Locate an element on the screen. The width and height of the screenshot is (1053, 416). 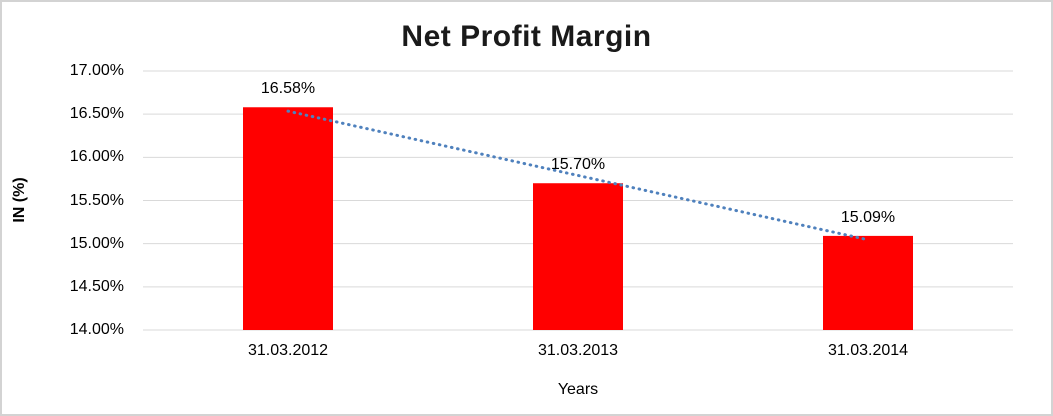
y-tick-label: 17.00% is located at coordinates (96, 70).